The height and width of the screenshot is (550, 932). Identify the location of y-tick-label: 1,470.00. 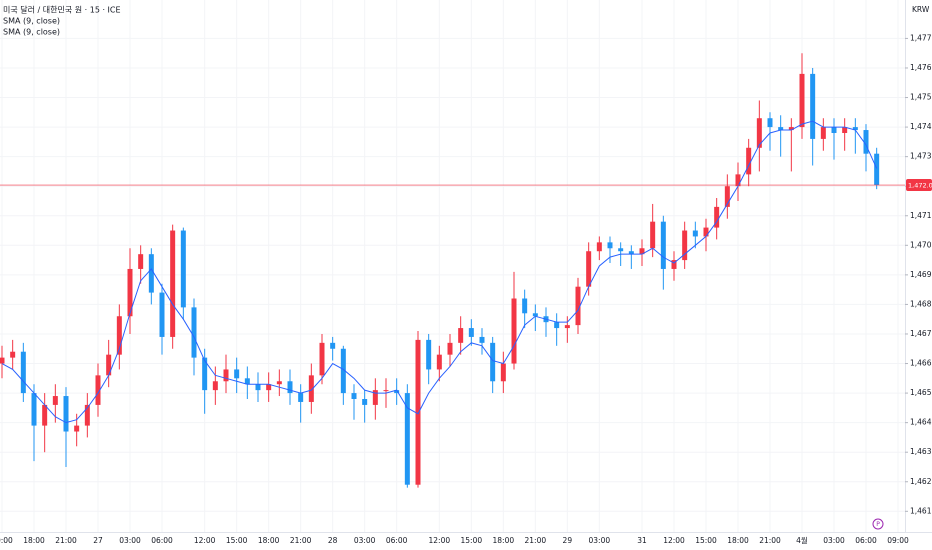
(921, 244).